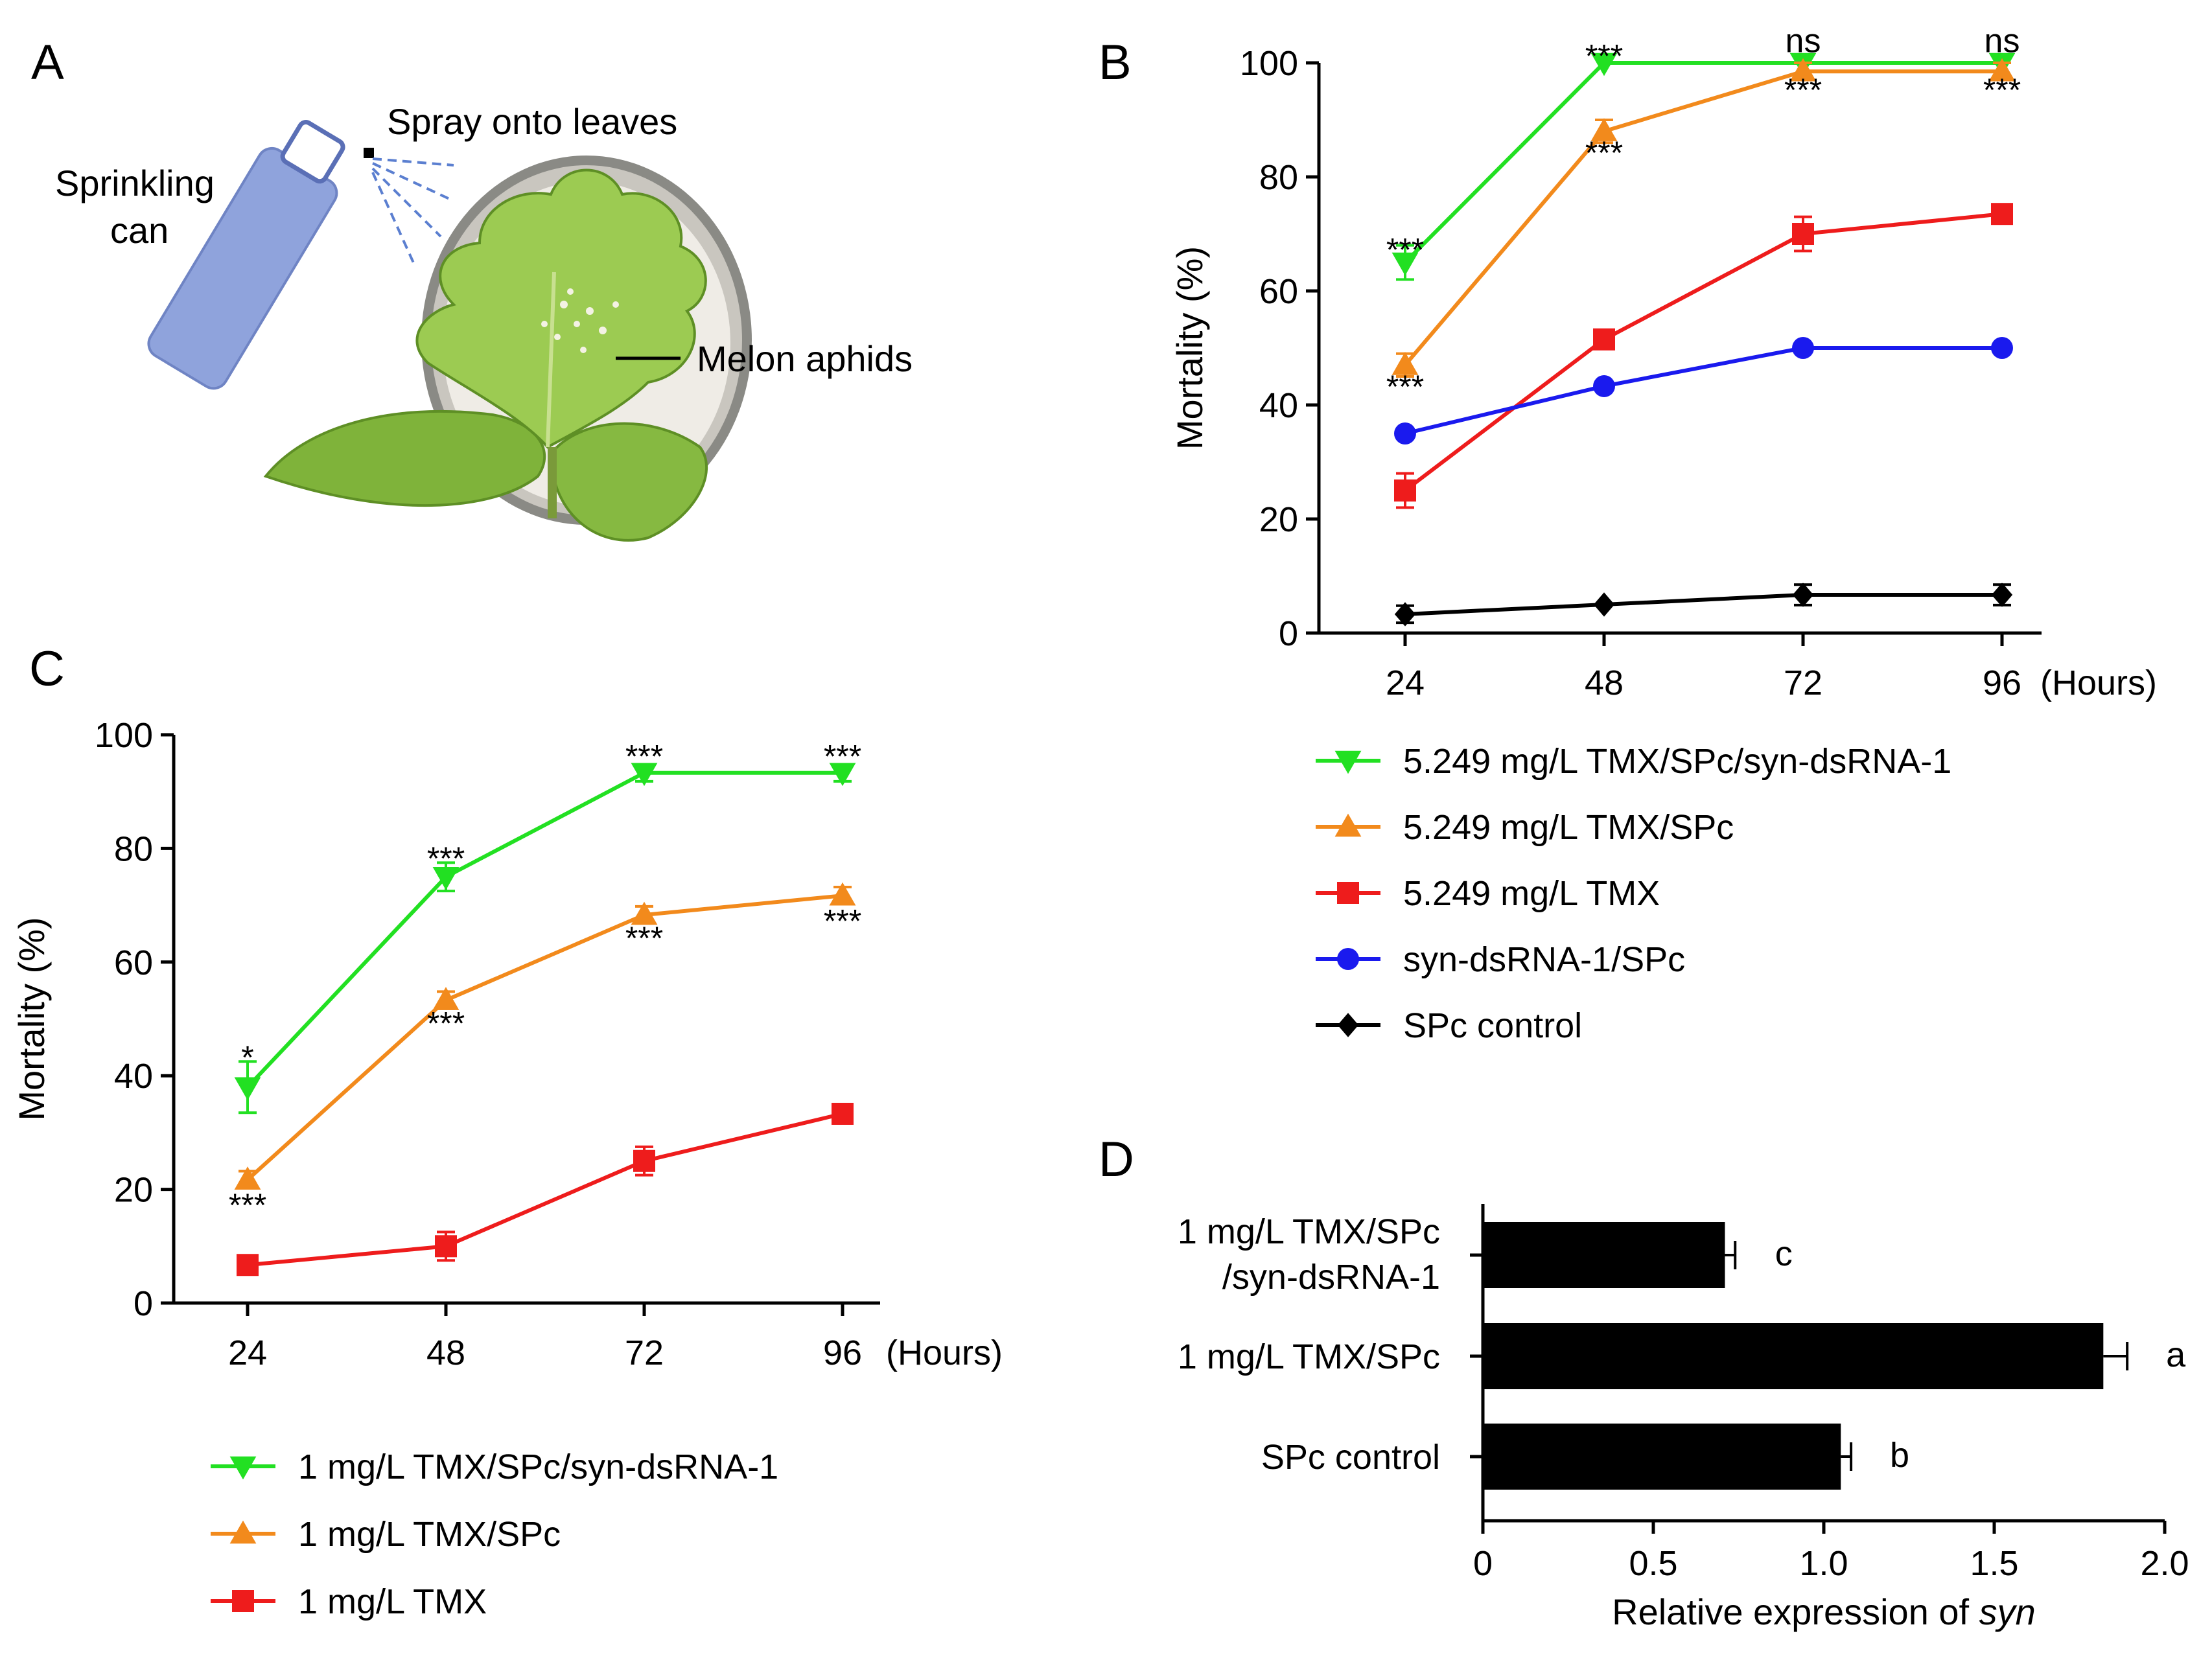 The height and width of the screenshot is (1662, 2212). I want to click on legend-label: 1 mg/L TMX, so click(392, 1601).